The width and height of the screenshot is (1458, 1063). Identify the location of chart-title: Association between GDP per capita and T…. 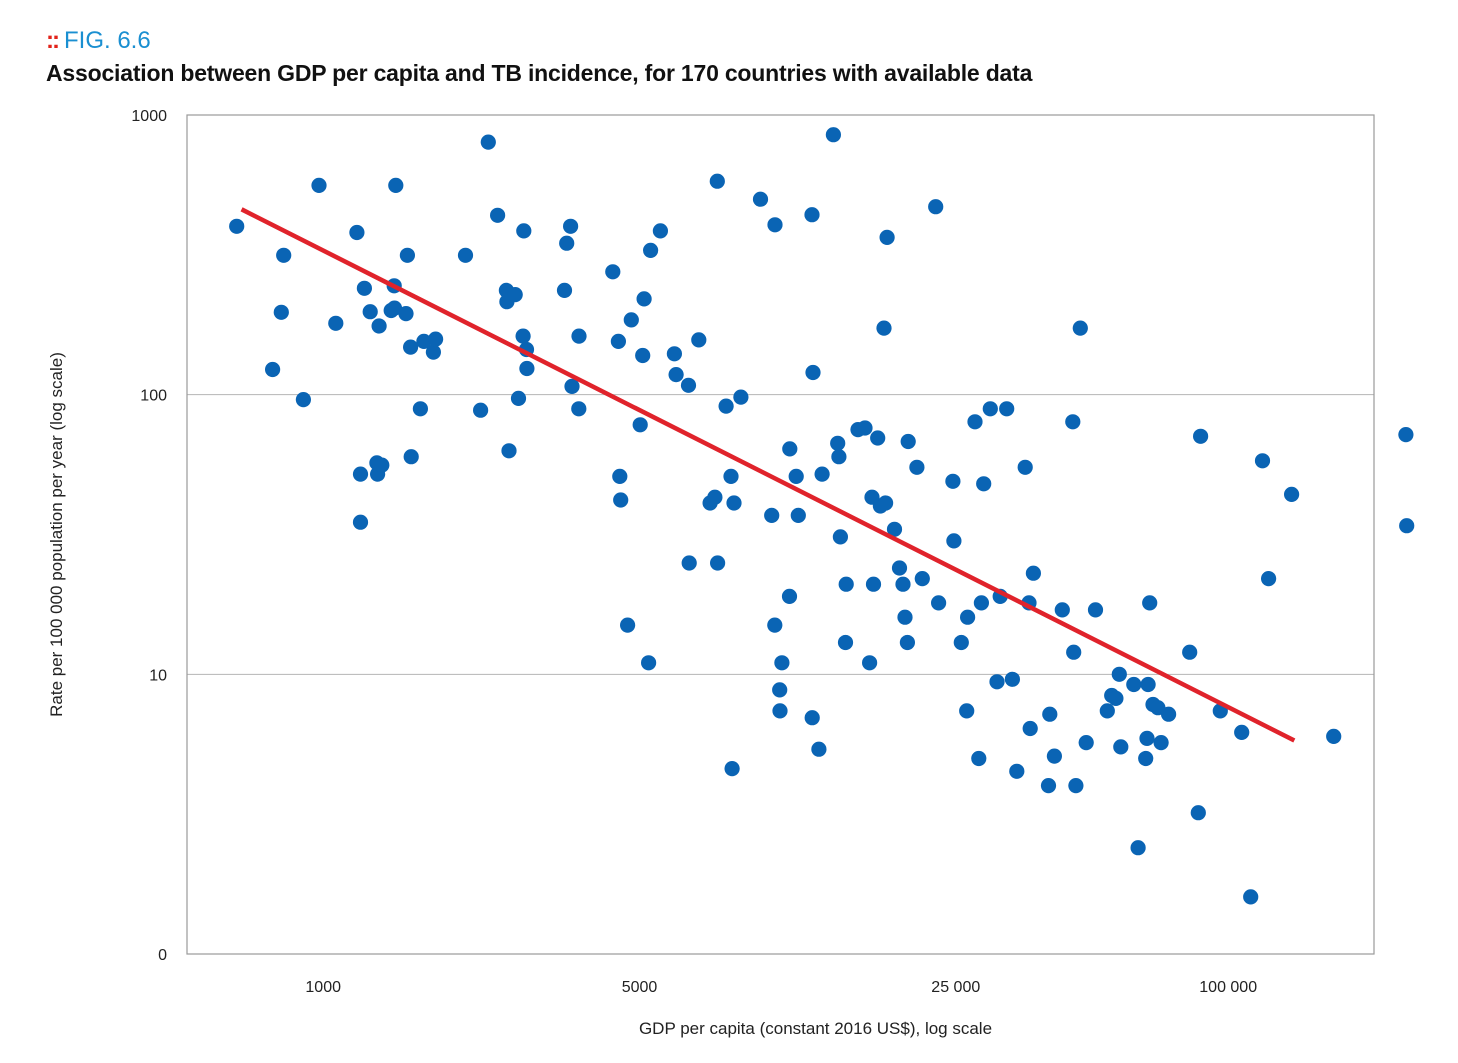
(539, 73).